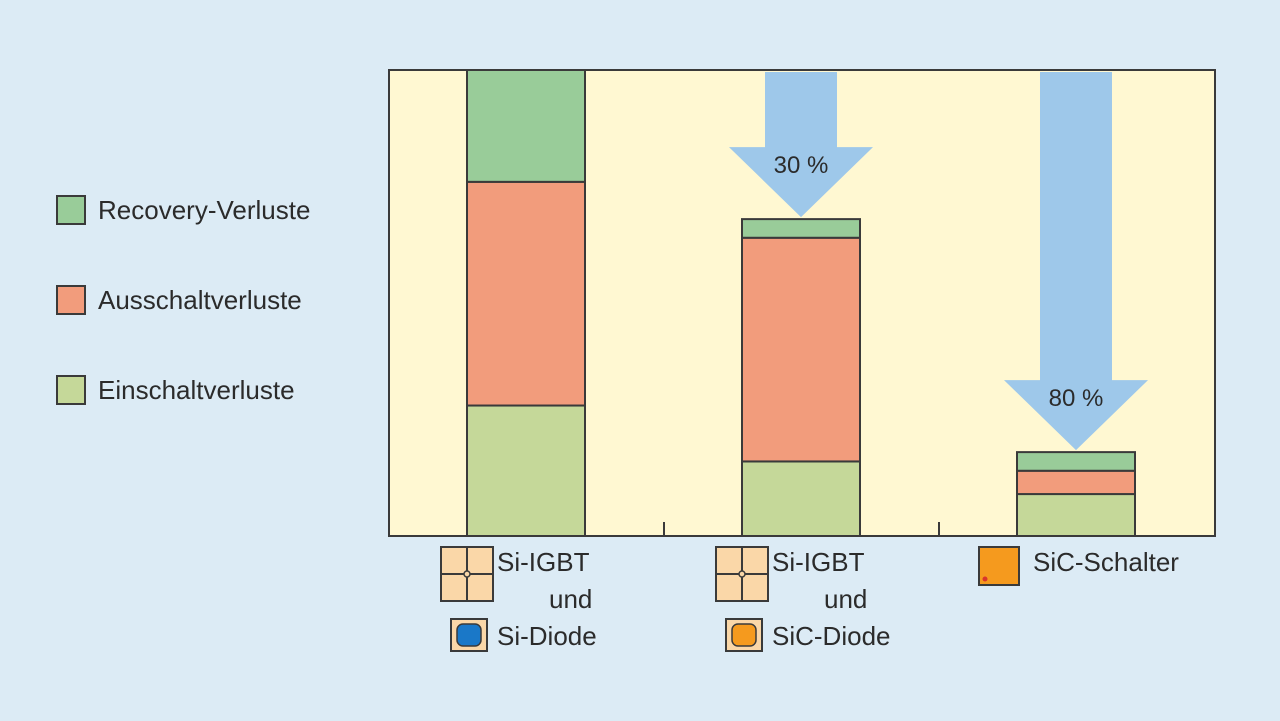 The width and height of the screenshot is (1280, 721). Describe the element at coordinates (1076, 398) in the screenshot. I see `reduction-label-2: 80 %` at that location.